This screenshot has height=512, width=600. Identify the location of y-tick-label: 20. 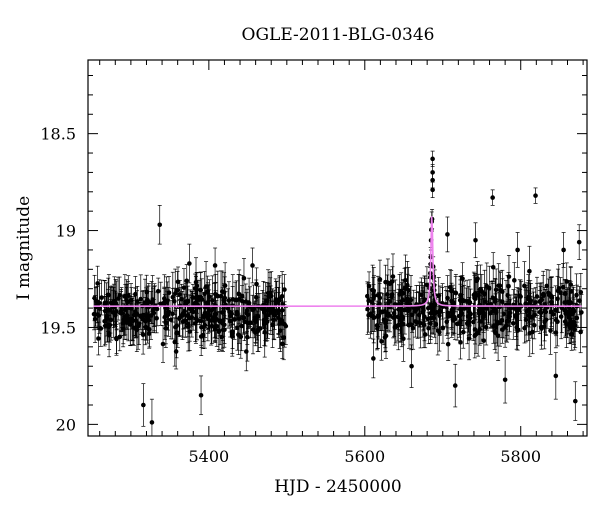
(66, 424).